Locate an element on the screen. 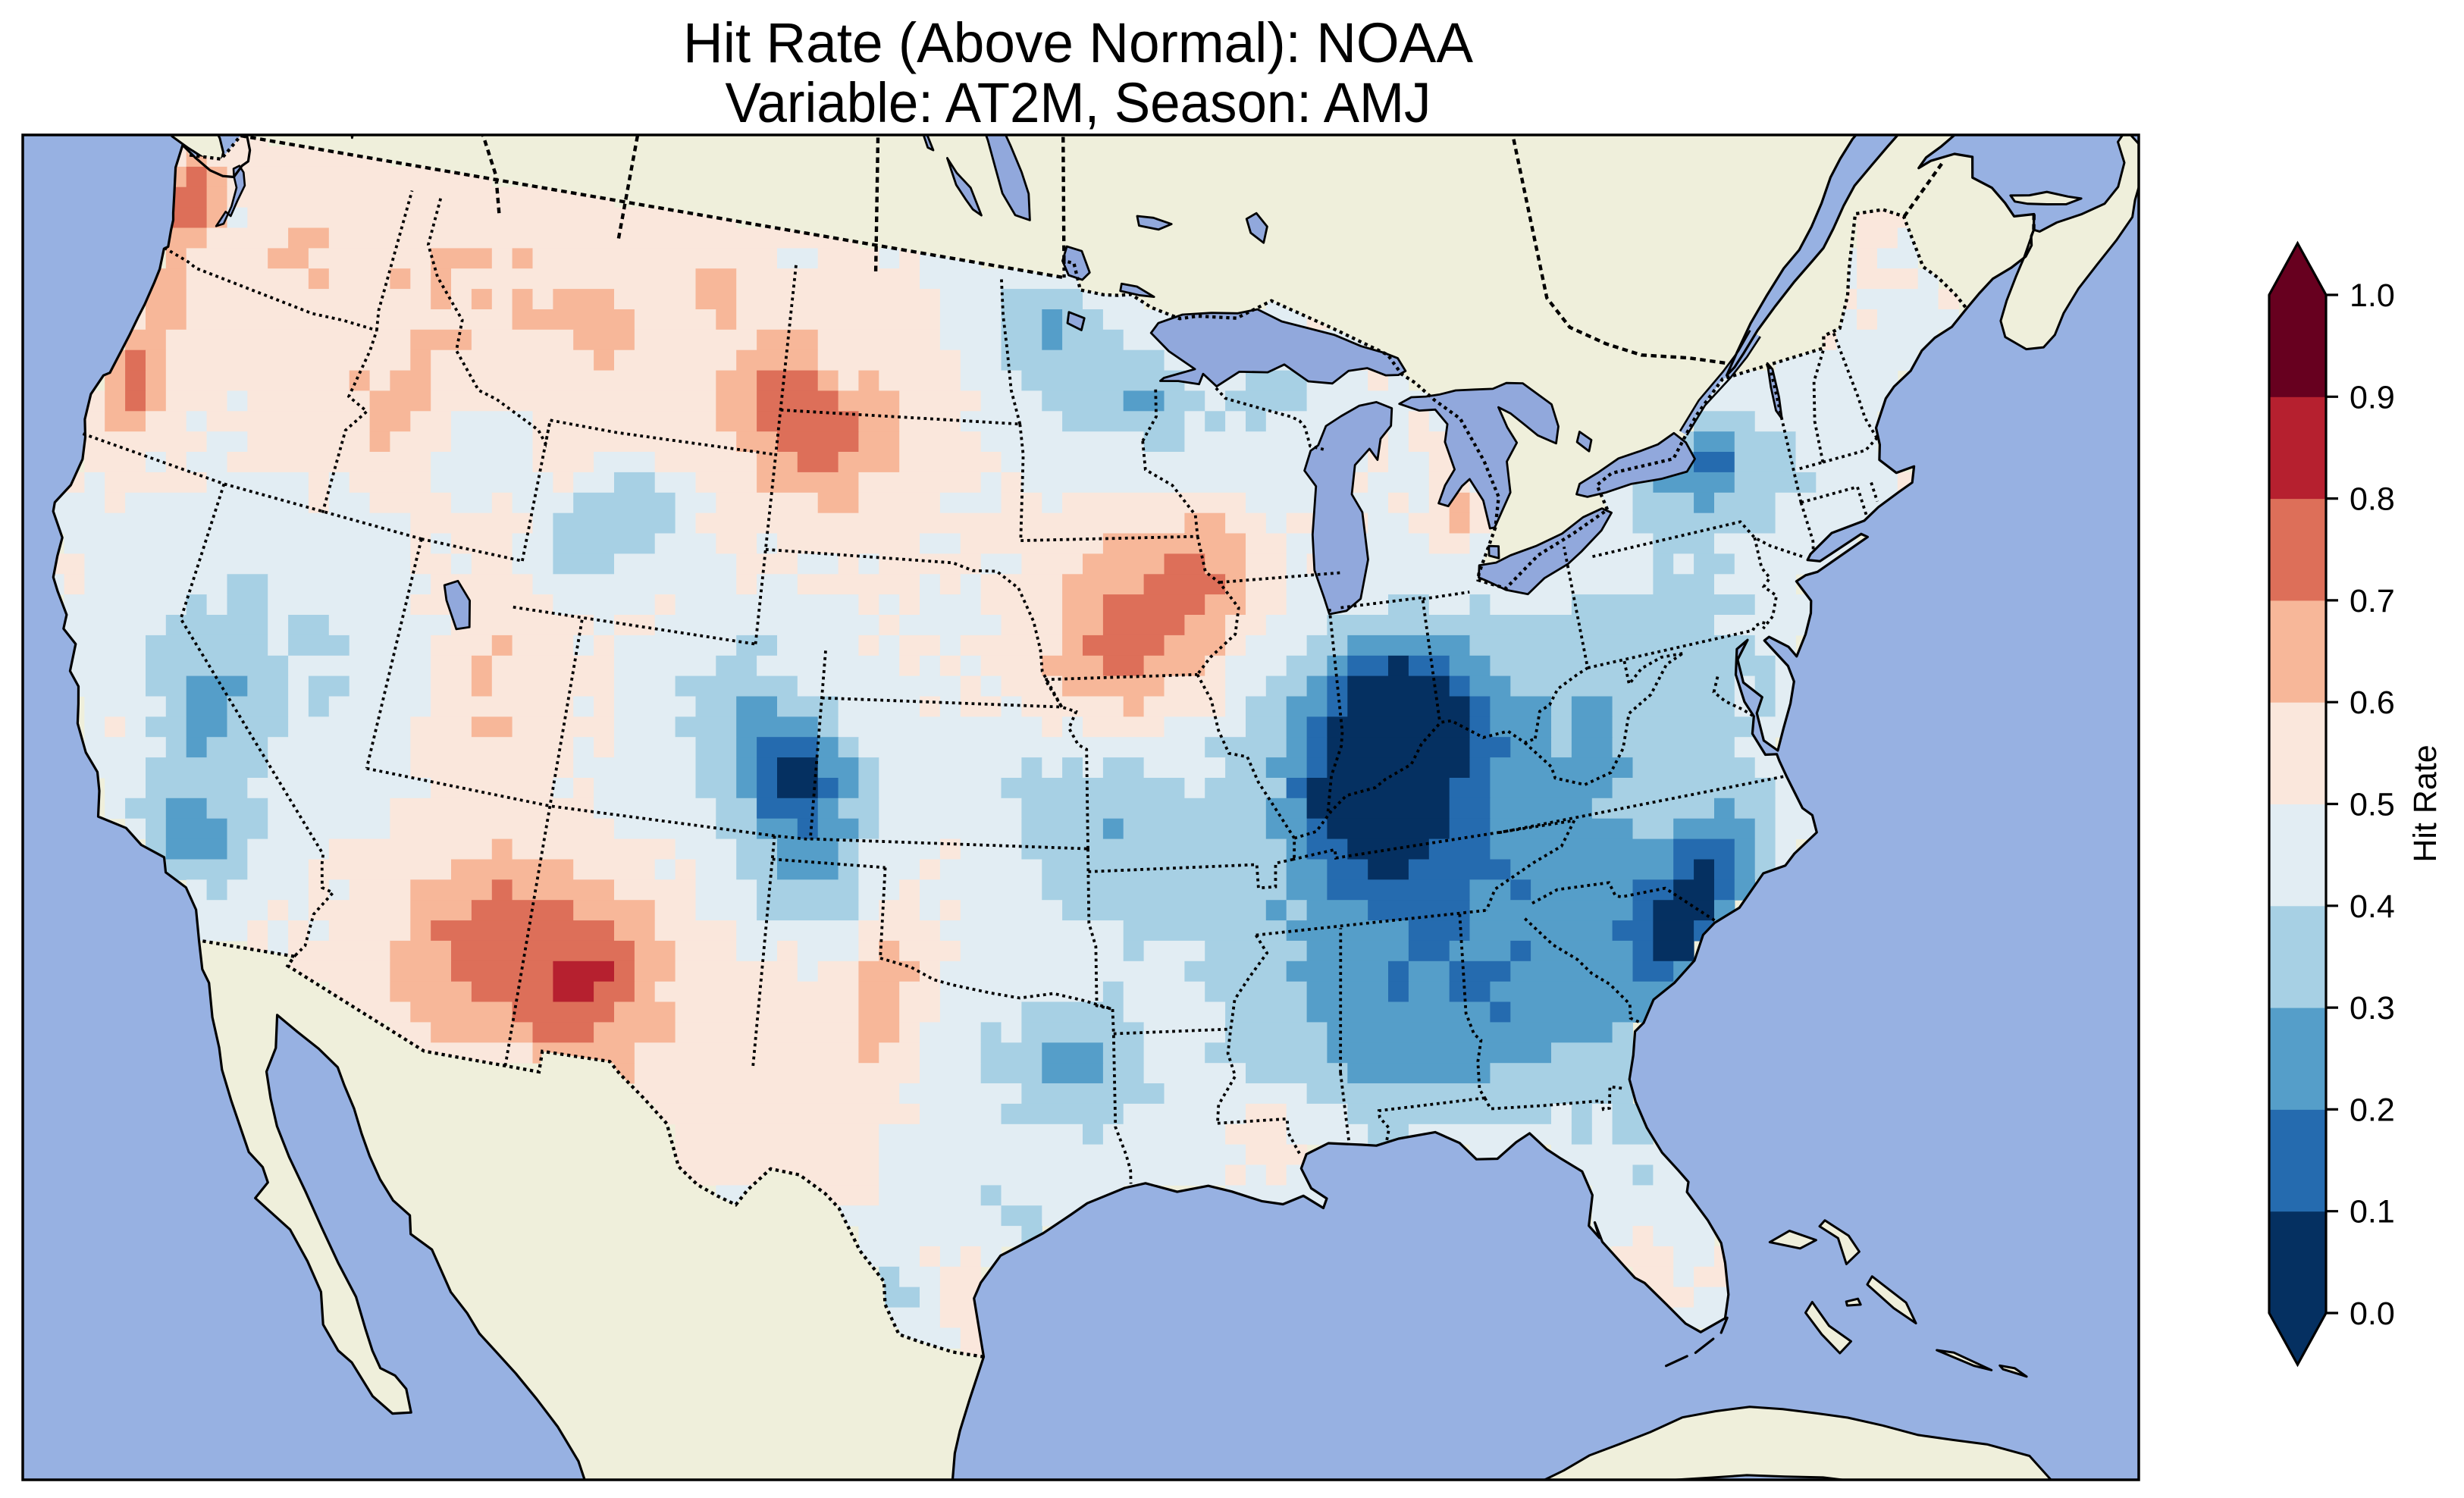 This screenshot has width=2464, height=1498. svg-text: 1.0 is located at coordinates (2372, 295).